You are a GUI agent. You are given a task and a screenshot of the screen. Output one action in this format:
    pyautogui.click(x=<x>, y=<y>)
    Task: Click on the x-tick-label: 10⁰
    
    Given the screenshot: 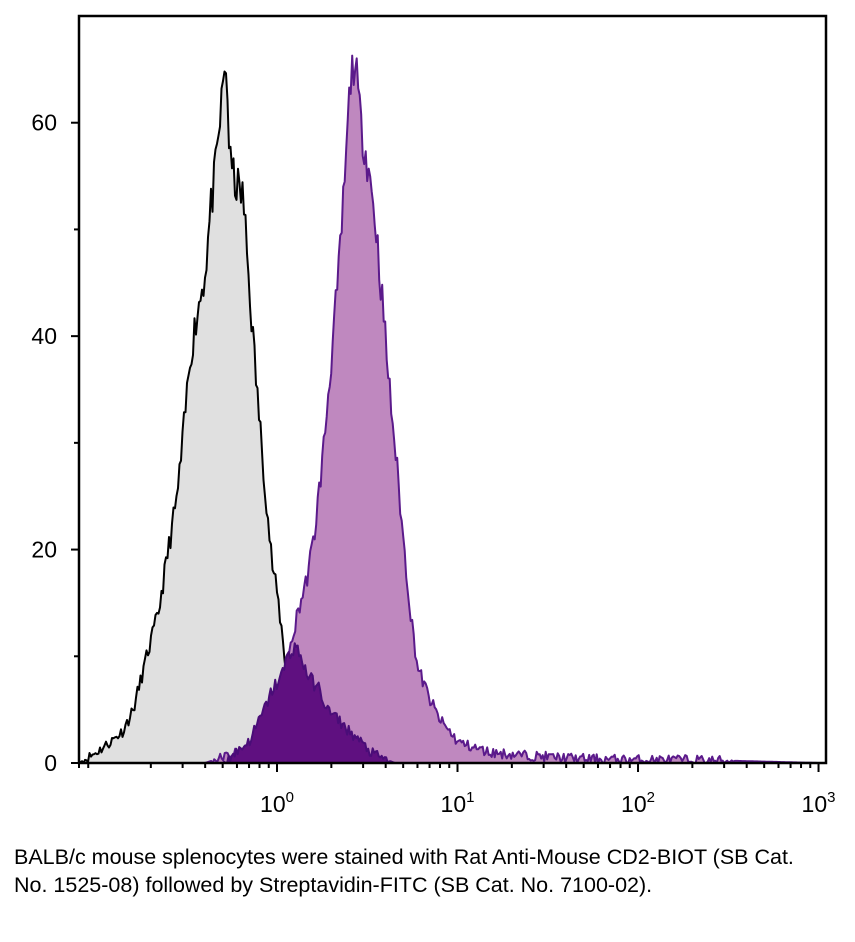 What is the action you would take?
    pyautogui.click(x=277, y=803)
    